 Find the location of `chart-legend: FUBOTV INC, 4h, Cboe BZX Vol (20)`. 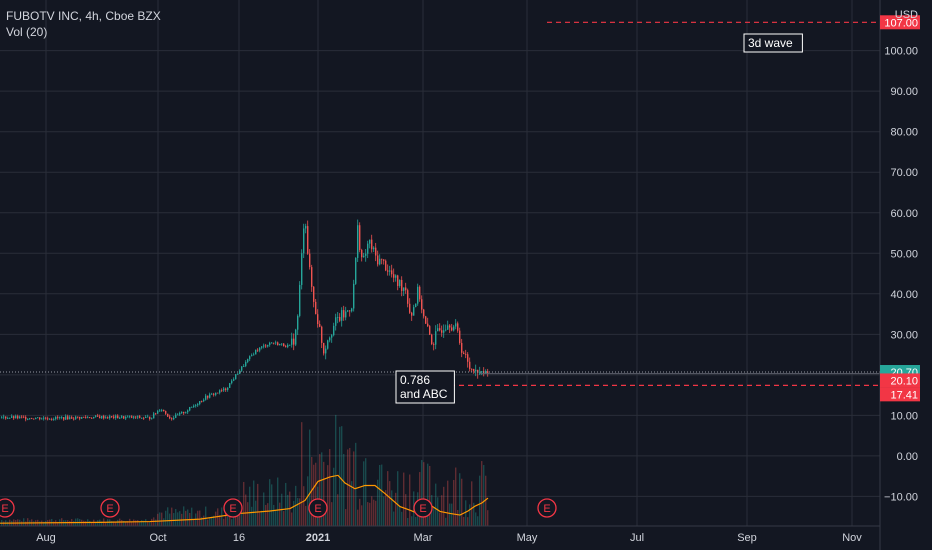

chart-legend: FUBOTV INC, 4h, Cboe BZX Vol (20) is located at coordinates (83, 24).